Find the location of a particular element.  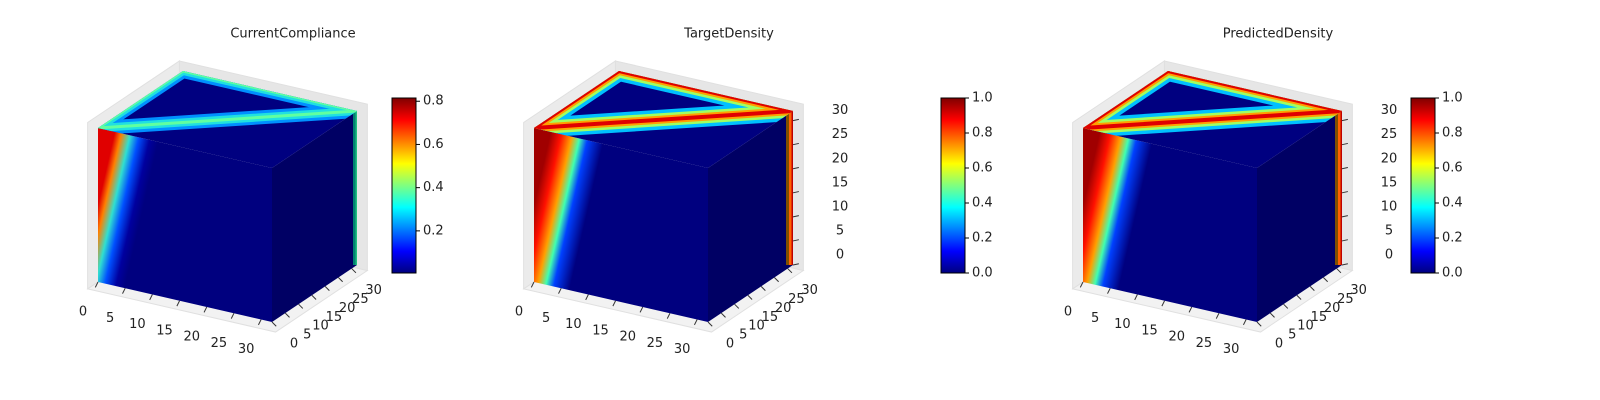

colorbar-tick-label: 1.0 is located at coordinates (1452, 98).